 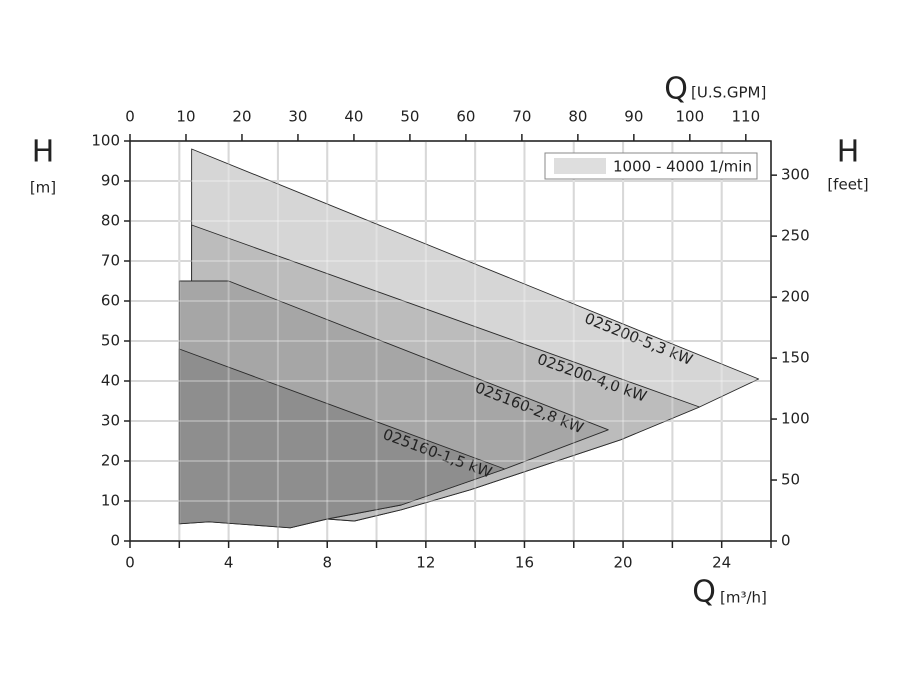 What do you see at coordinates (110, 221) in the screenshot?
I see `y-tick-label: 80` at bounding box center [110, 221].